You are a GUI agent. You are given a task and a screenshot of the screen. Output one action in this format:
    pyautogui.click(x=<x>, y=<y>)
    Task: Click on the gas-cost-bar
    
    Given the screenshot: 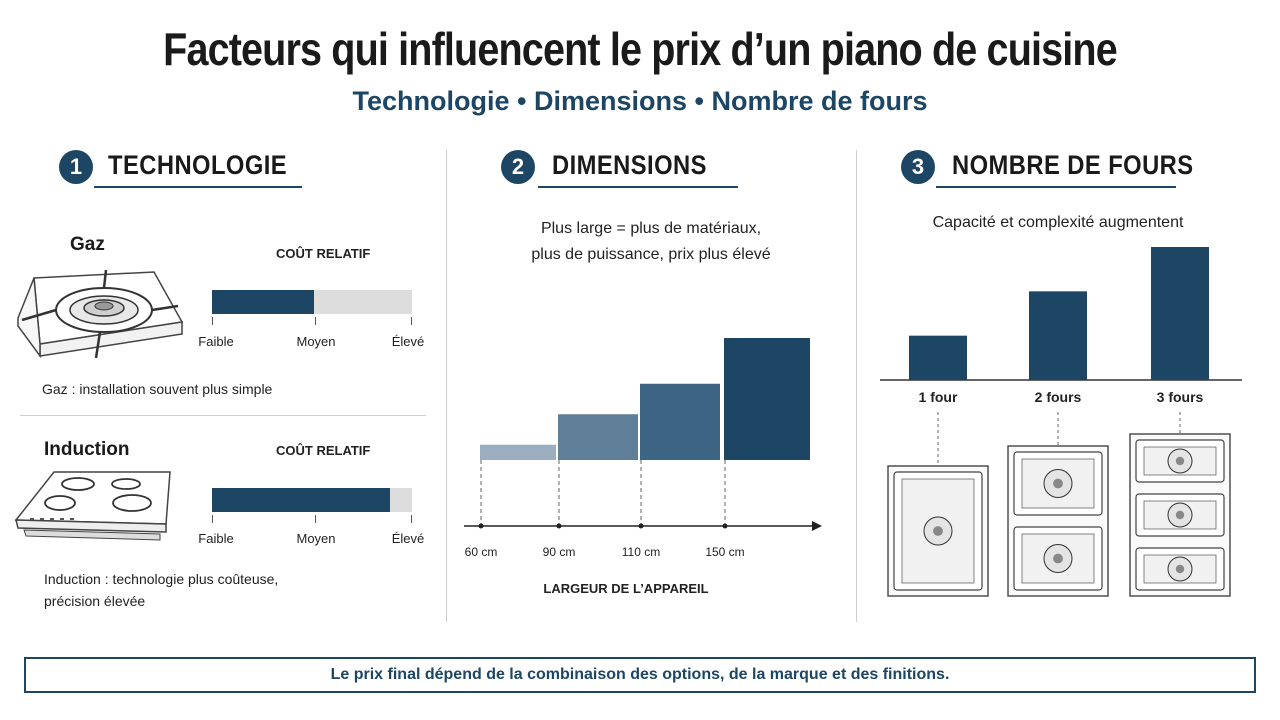 What is the action you would take?
    pyautogui.click(x=312, y=302)
    